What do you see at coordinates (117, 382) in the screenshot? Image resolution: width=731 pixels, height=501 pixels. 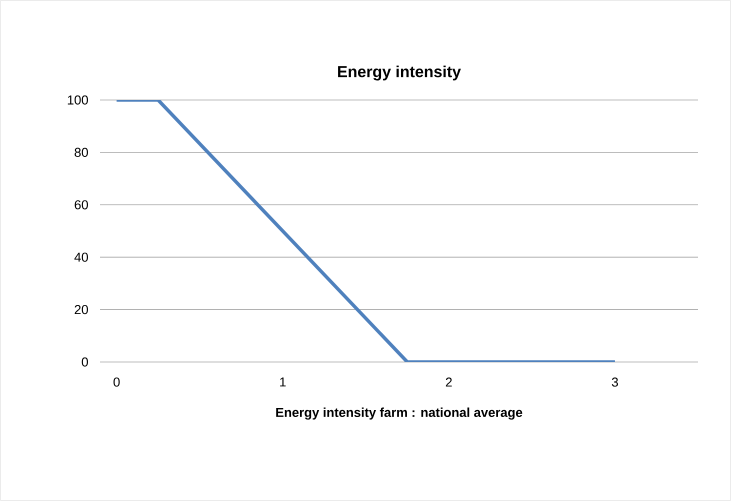 I see `x-tick-label: 0` at bounding box center [117, 382].